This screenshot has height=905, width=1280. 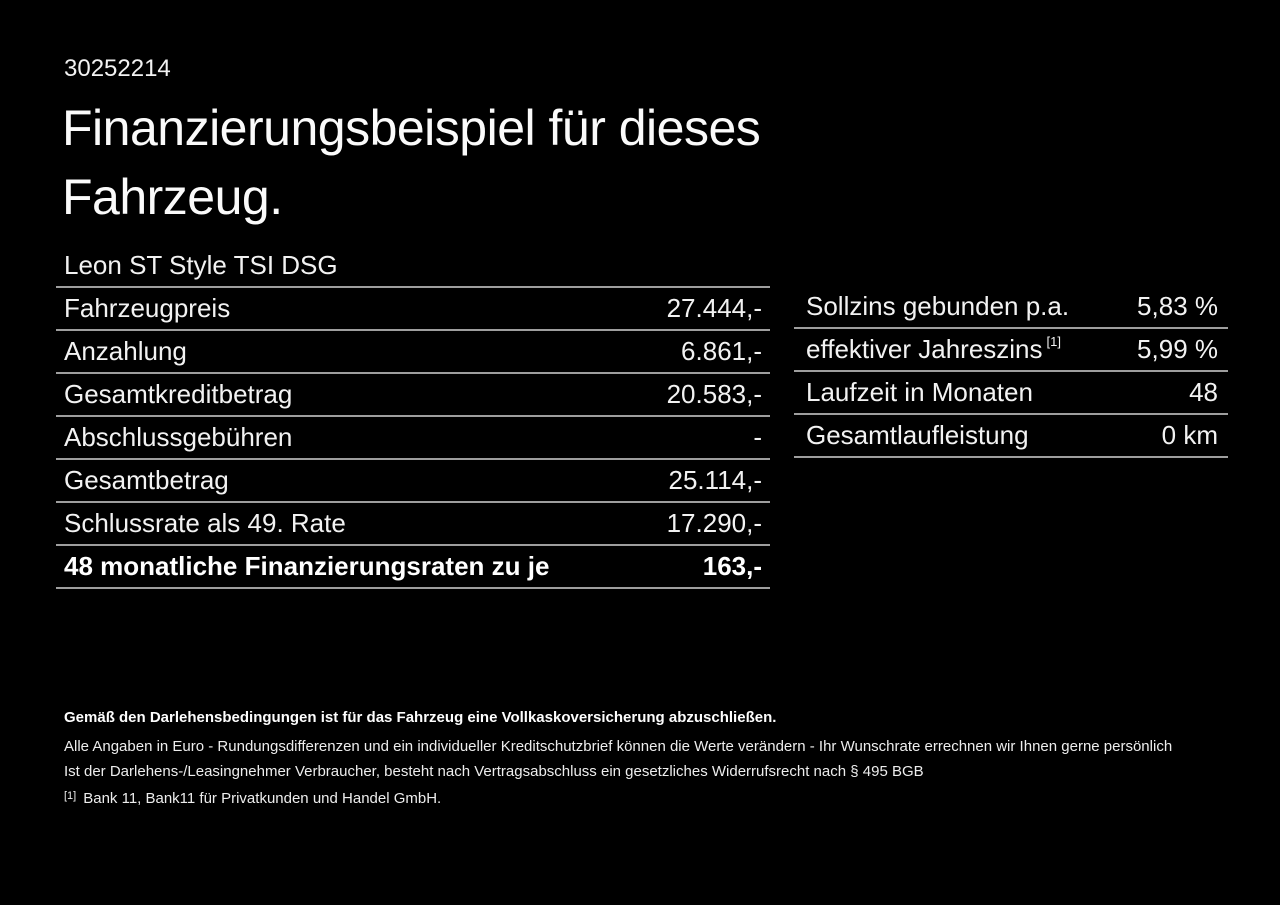 I want to click on row-label: Gesamtlaufleistung, so click(x=917, y=435).